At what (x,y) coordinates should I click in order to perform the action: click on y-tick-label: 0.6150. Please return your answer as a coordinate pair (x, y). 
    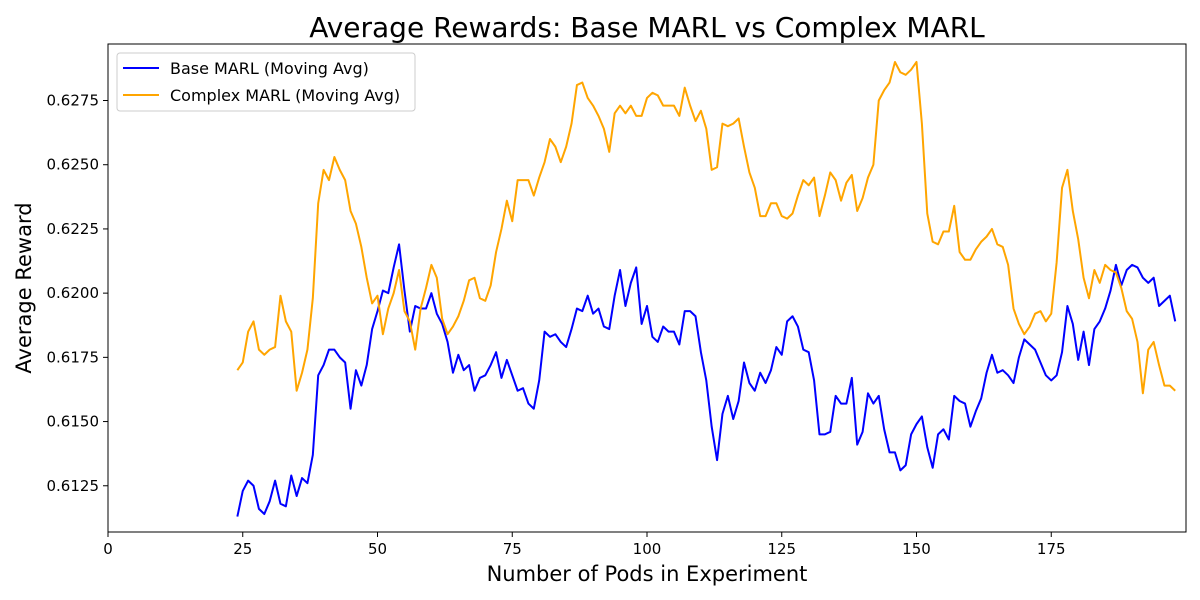
    Looking at the image, I should click on (73, 422).